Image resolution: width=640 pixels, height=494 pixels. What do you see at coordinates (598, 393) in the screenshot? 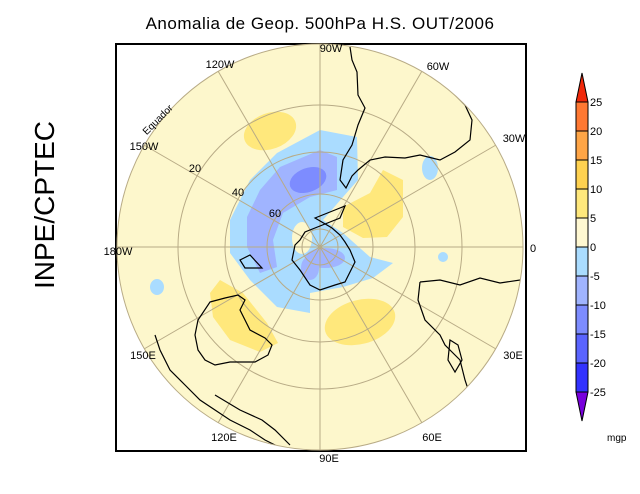
I see `colorbar-label: -25` at bounding box center [598, 393].